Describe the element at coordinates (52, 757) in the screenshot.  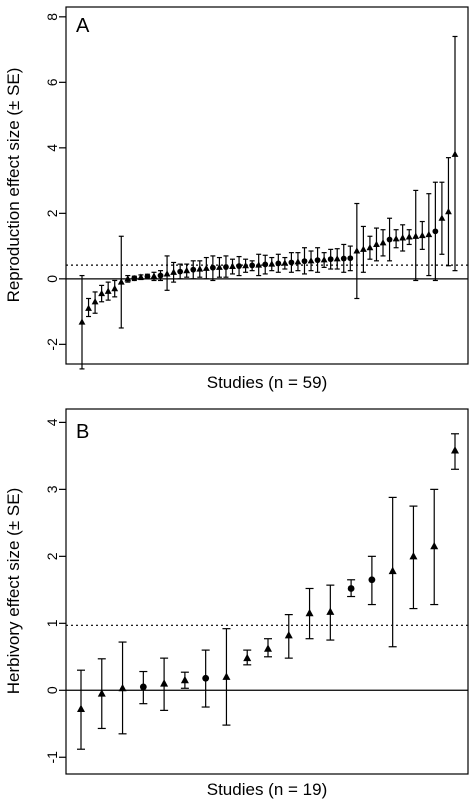
I see `y-tick-label: -1` at that location.